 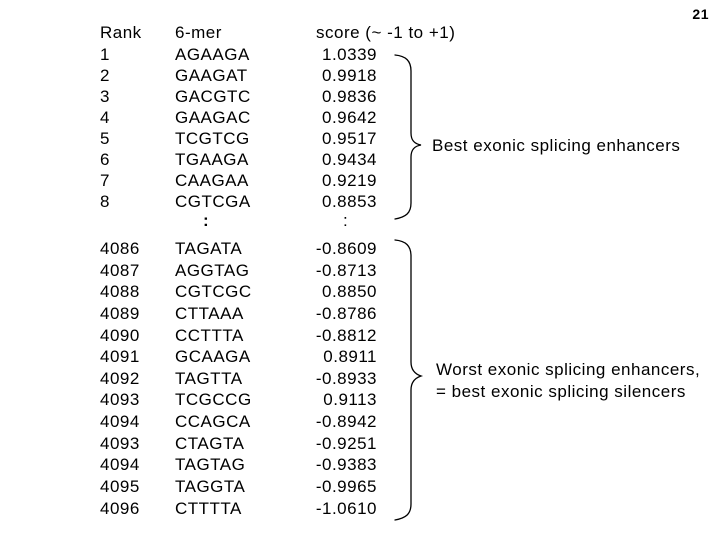 I want to click on kmer-cell: TAGATA, so click(x=209, y=248).